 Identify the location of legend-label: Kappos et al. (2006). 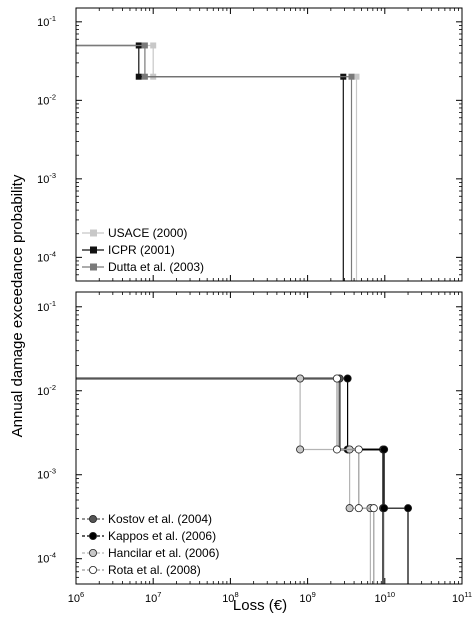
(162, 536).